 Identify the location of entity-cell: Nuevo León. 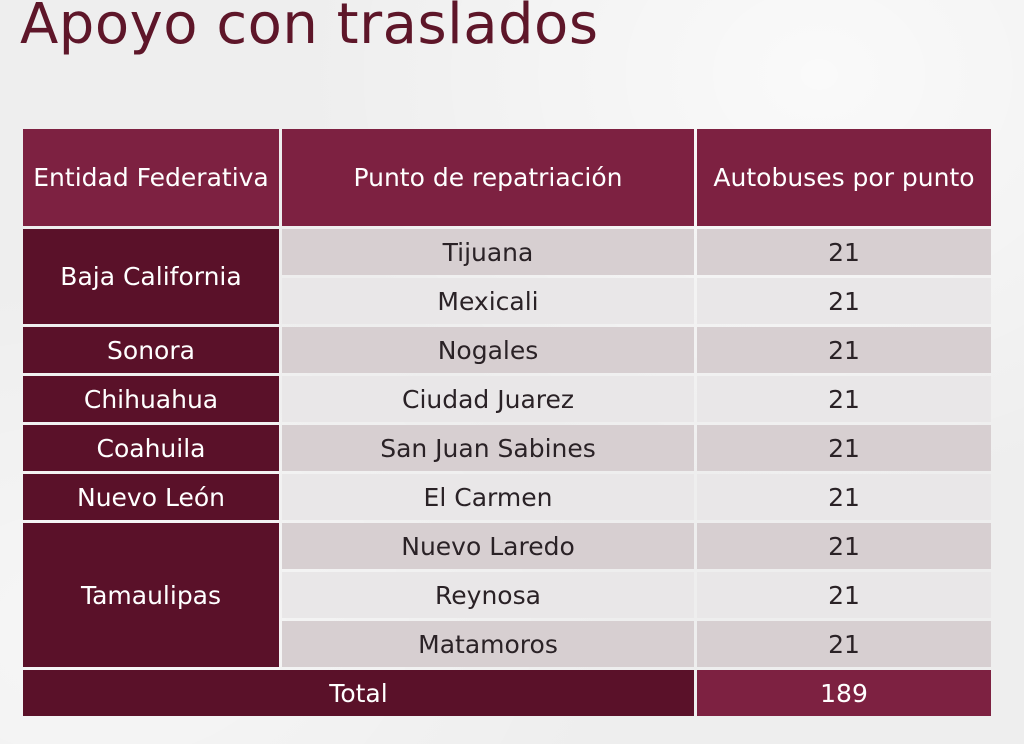
(151, 497).